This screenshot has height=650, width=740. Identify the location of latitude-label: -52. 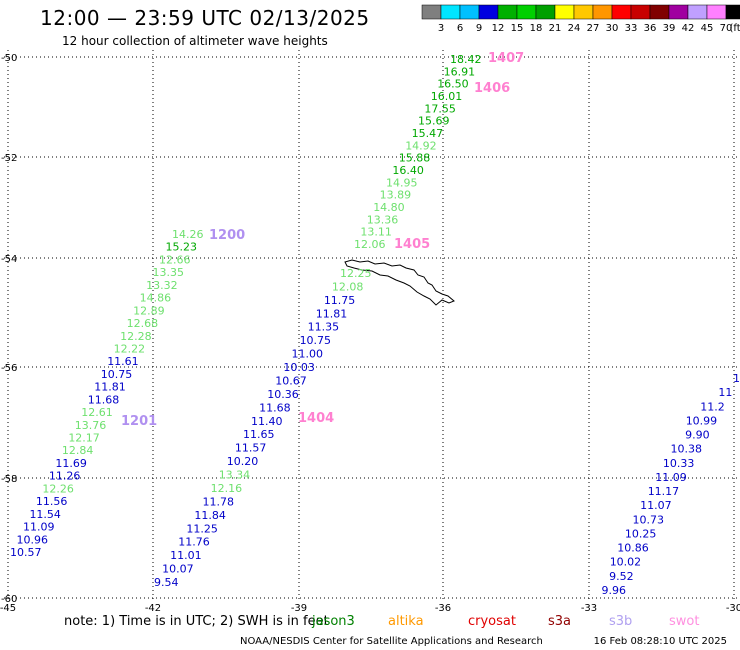
(9, 158).